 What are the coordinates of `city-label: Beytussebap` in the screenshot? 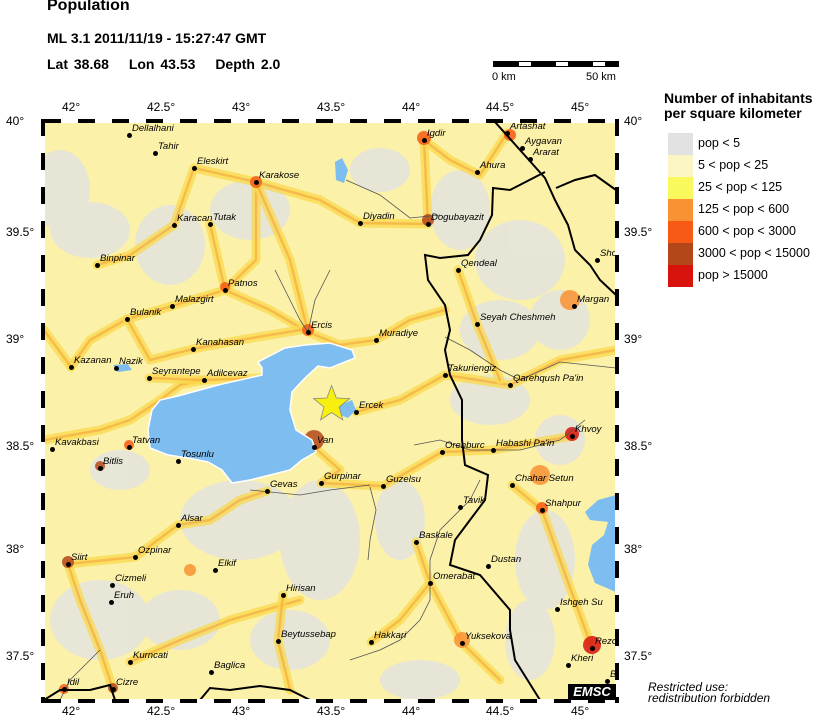 It's located at (308, 634).